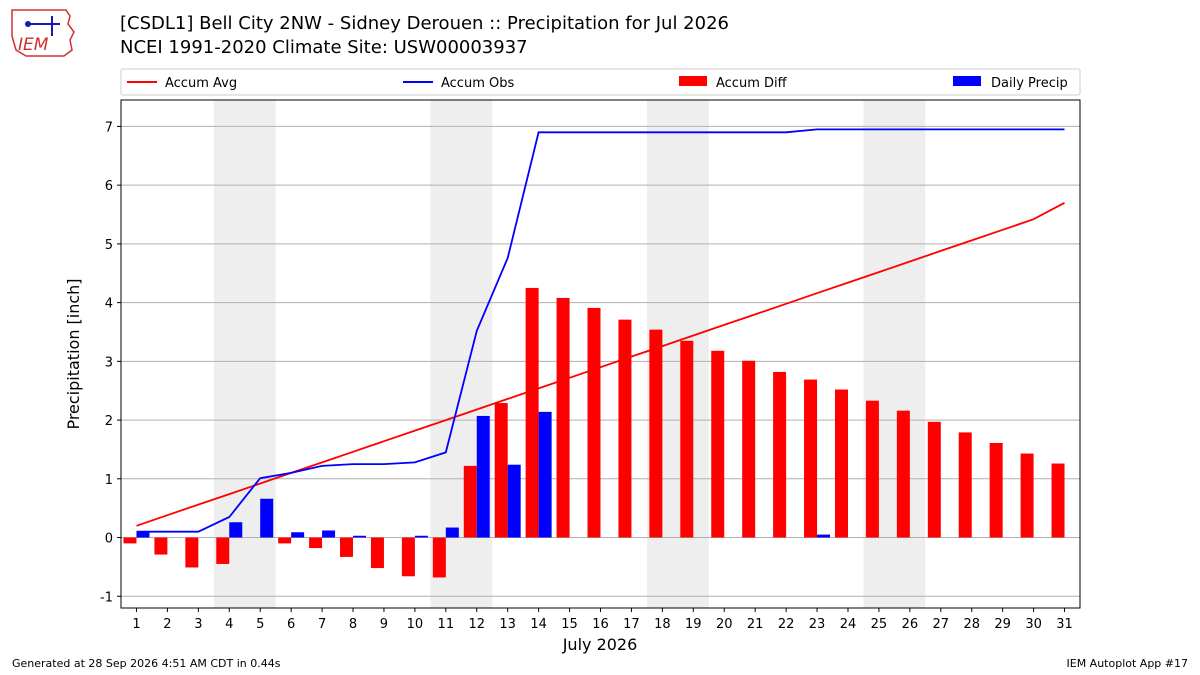 The height and width of the screenshot is (675, 1200). Describe the element at coordinates (752, 83) in the screenshot. I see `legend-label-accum-diff: Accum Diff` at that location.